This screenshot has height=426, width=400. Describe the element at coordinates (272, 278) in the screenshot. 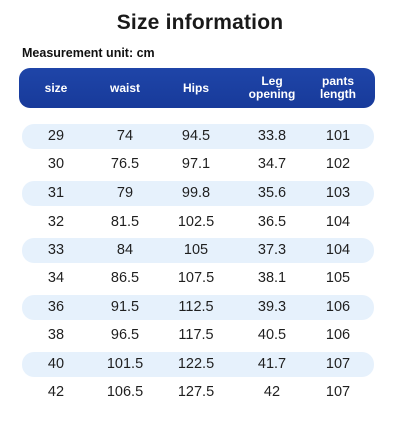

I see `cell-leg-opening: 38.1` at that location.